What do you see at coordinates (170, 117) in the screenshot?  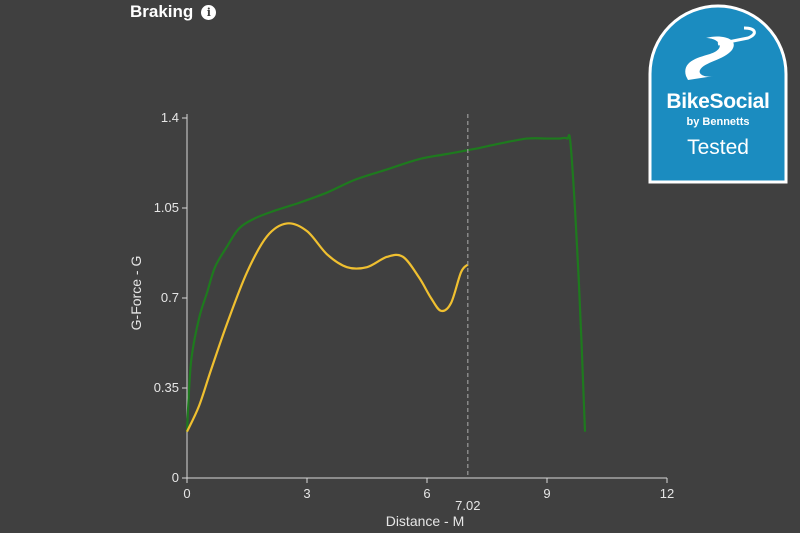 I see `y-tick-label: 1.4` at bounding box center [170, 117].